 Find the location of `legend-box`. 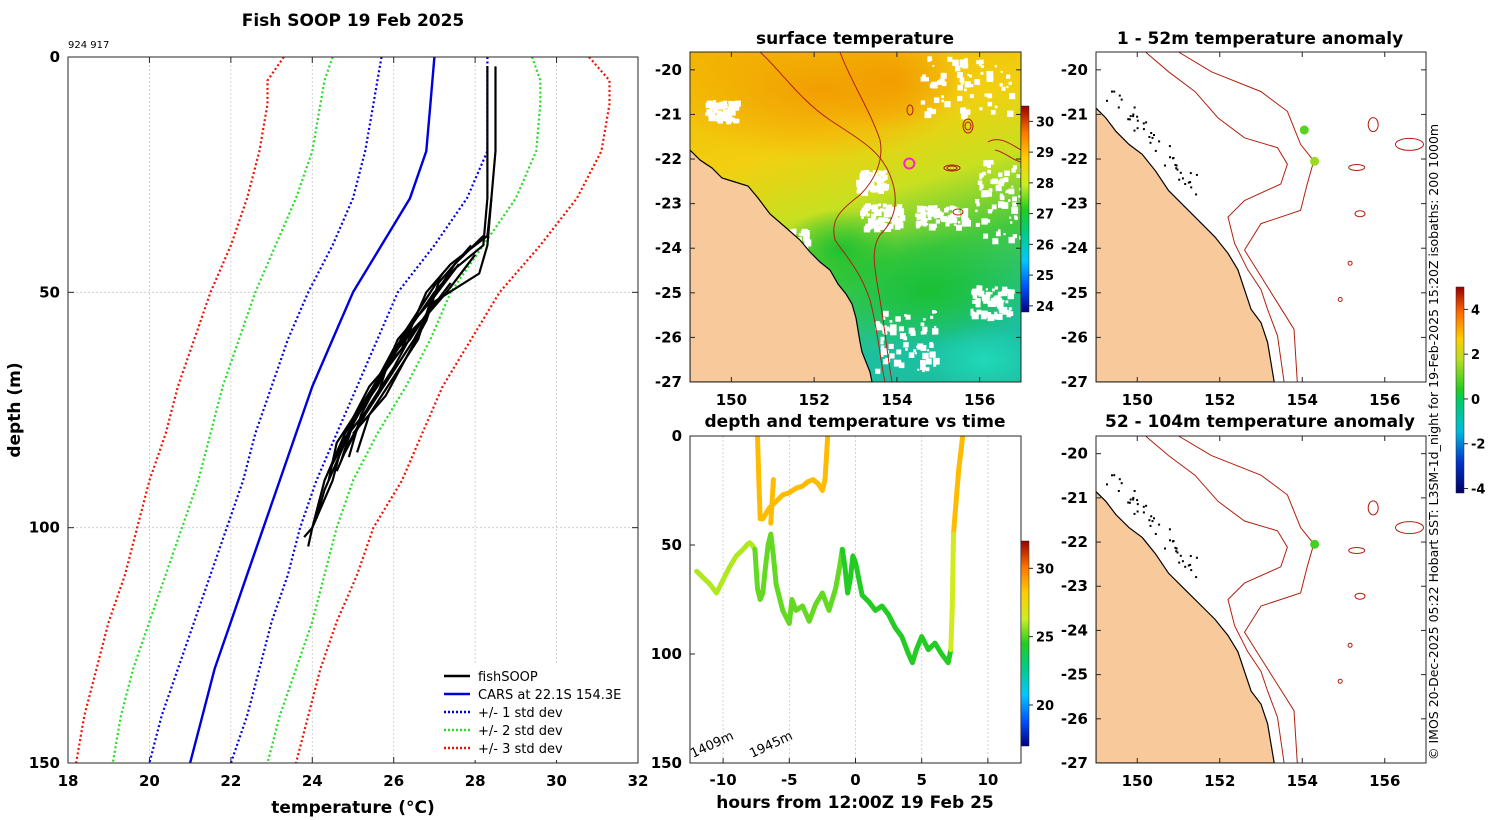

legend-box is located at coordinates (534, 711).